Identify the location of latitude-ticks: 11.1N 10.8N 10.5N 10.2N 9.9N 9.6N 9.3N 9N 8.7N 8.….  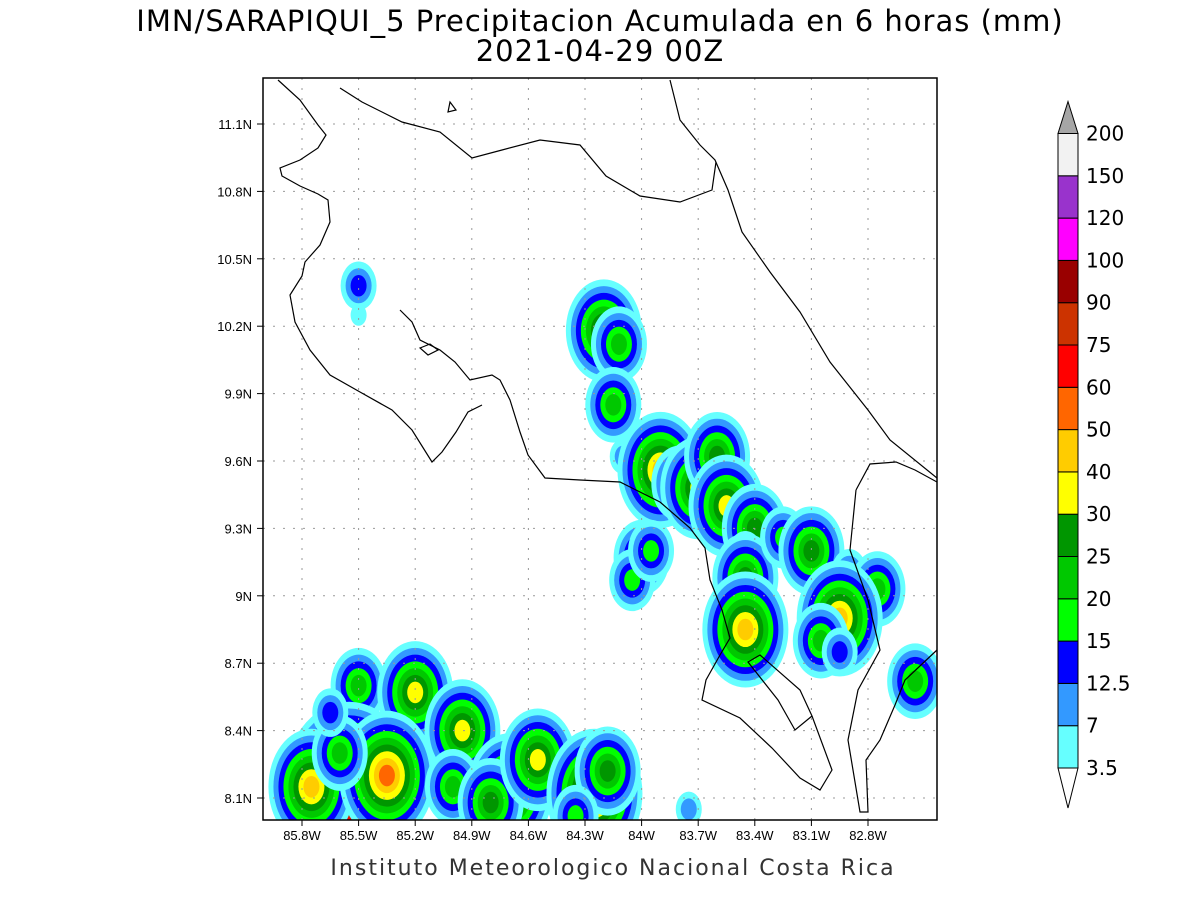
(240, 461).